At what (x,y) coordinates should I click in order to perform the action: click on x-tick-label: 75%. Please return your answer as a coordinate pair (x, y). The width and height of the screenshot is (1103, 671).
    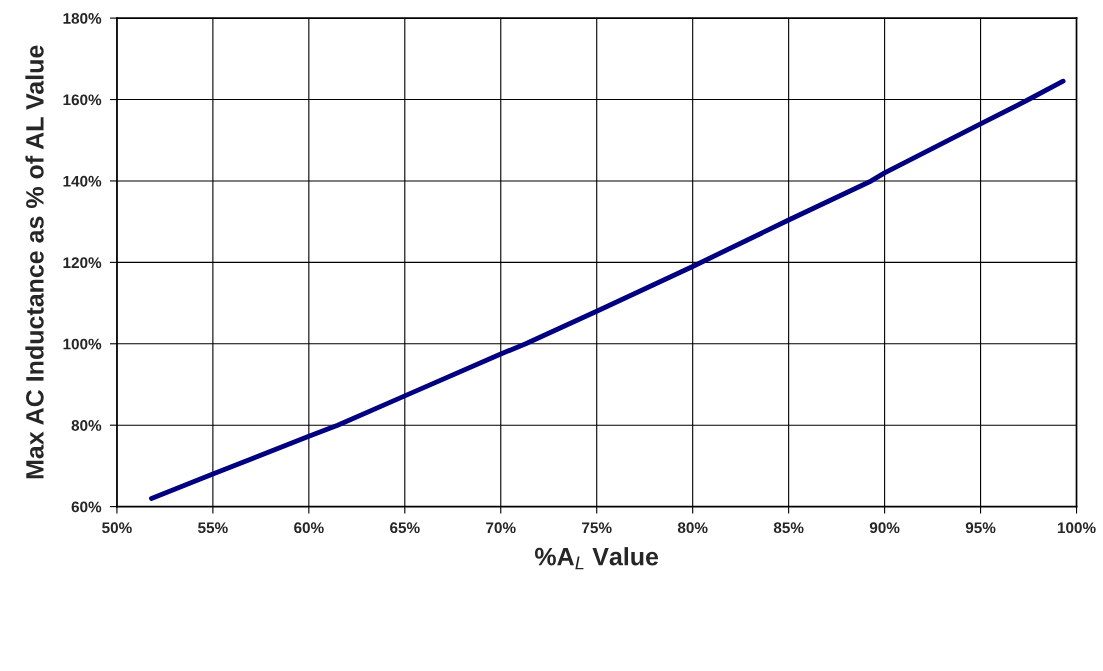
    Looking at the image, I should click on (597, 528).